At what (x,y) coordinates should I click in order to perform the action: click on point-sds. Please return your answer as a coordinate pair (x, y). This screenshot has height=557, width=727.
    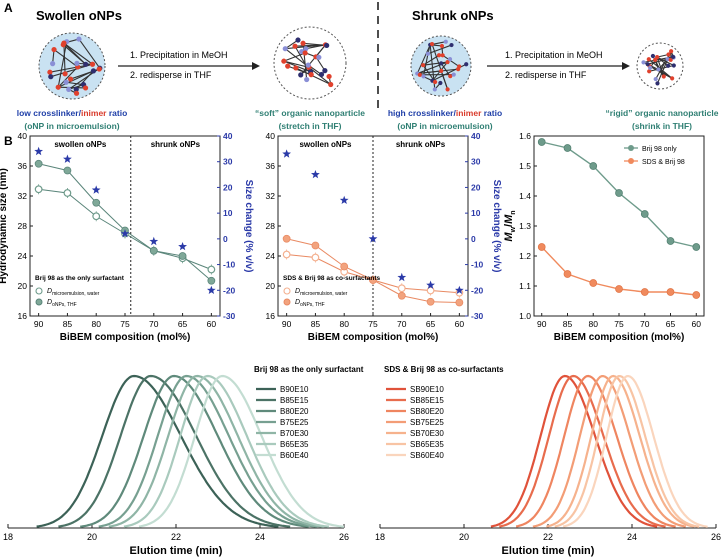
    Looking at the image, I should click on (541, 247).